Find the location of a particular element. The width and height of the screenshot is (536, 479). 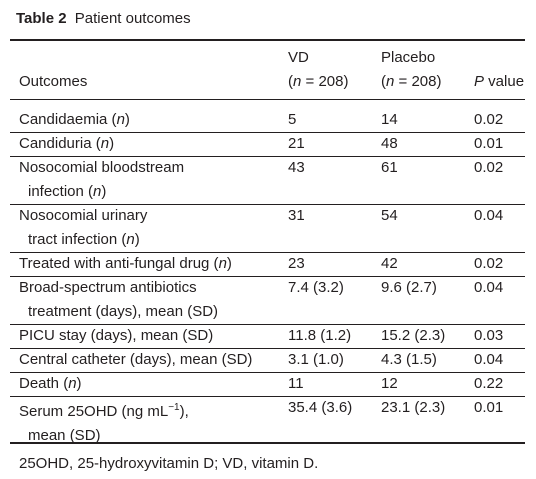

table-label: Table 2 is located at coordinates (41, 18).